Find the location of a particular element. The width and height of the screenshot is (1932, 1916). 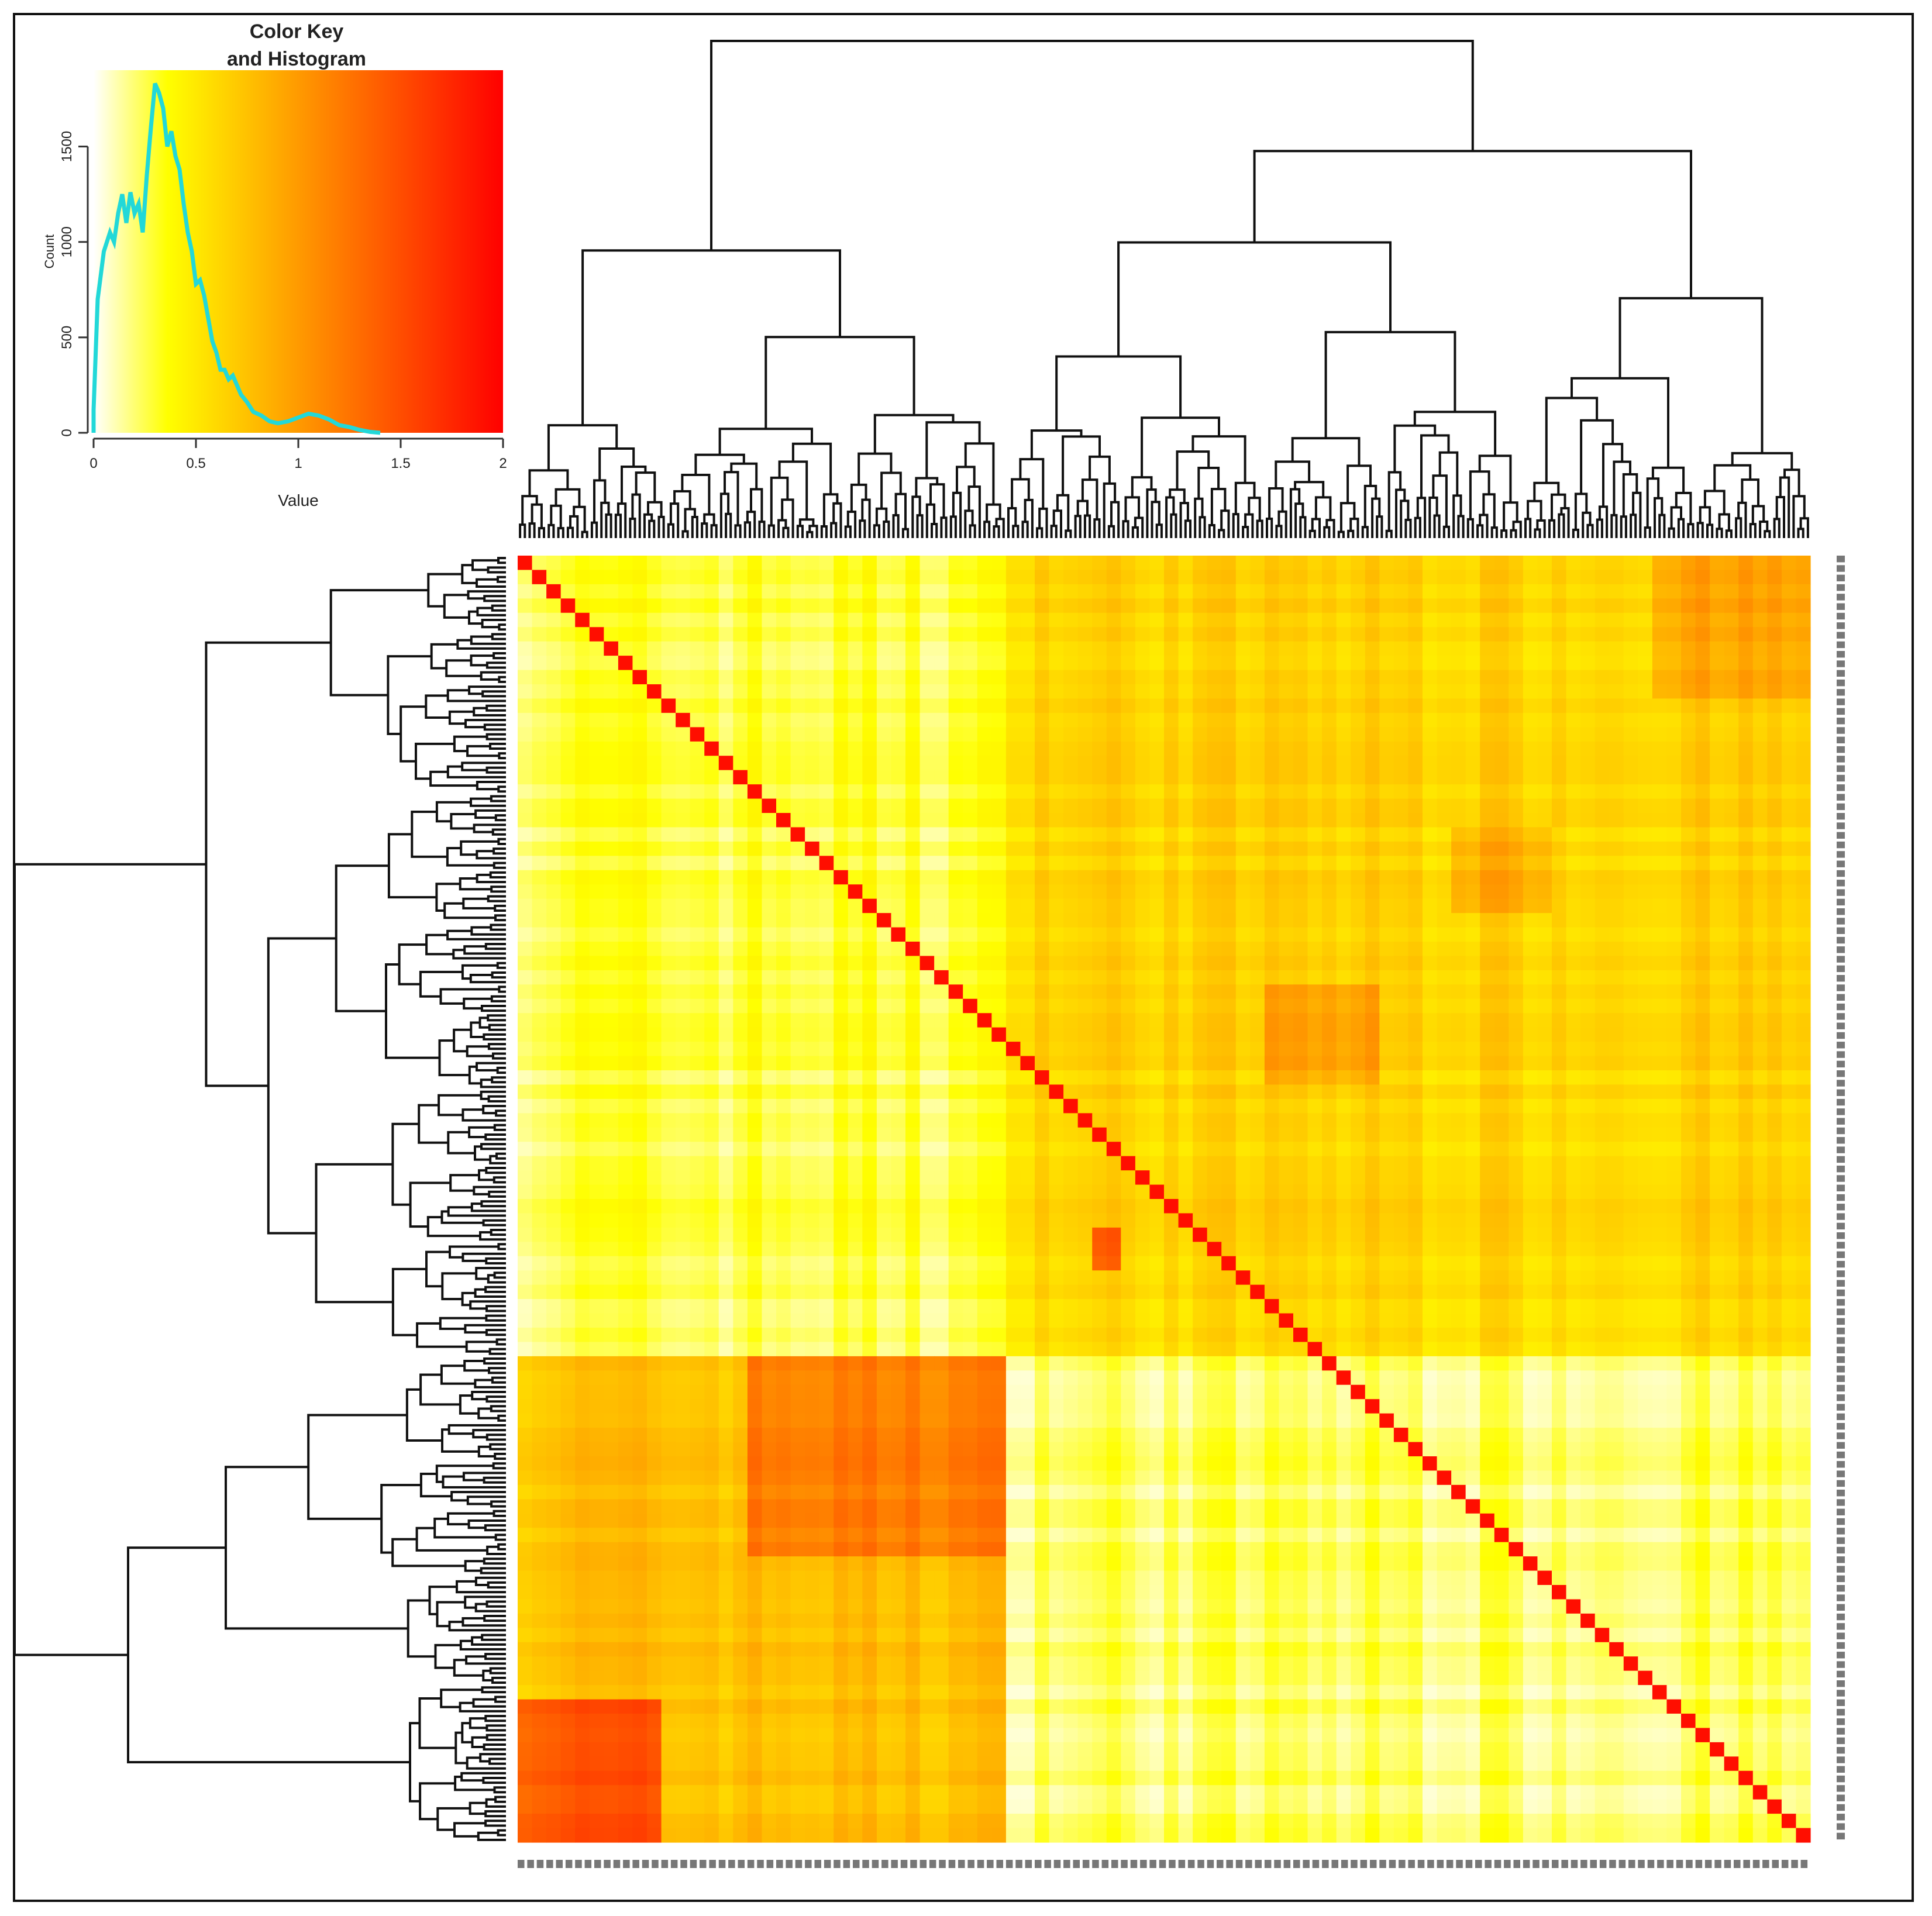

color-key-gradient is located at coordinates (298, 252).